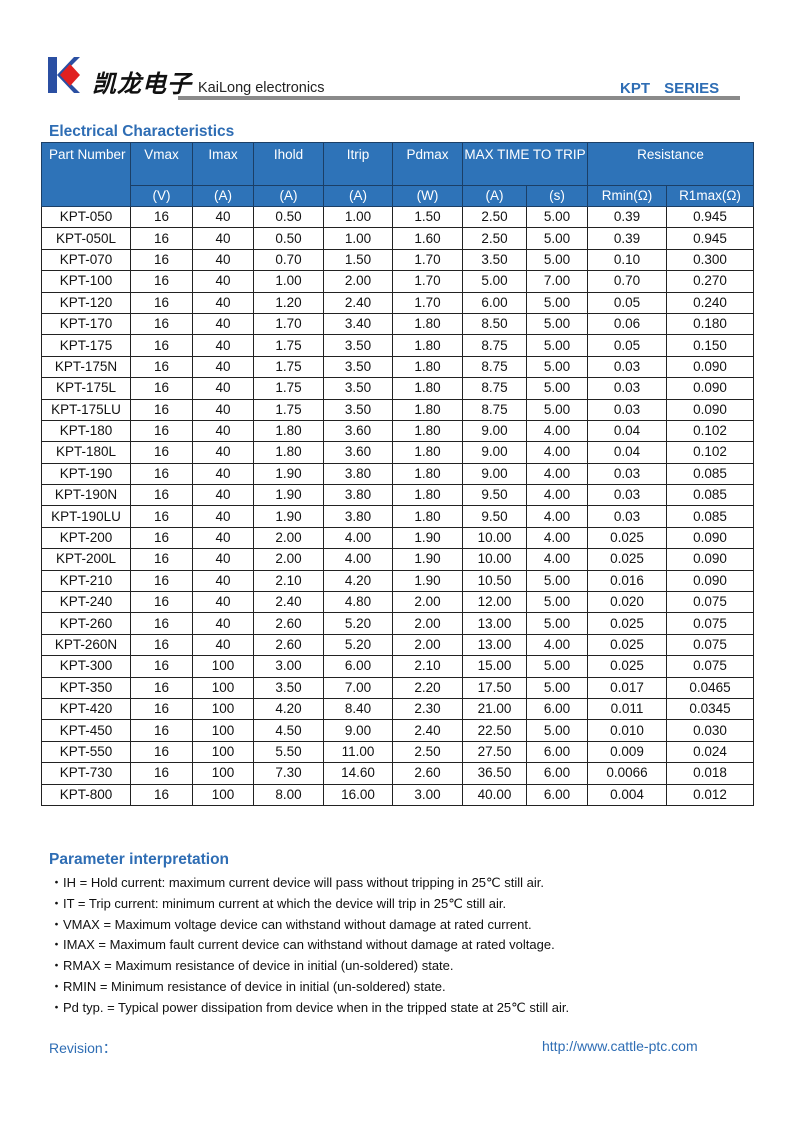 This screenshot has height=1122, width=793. I want to click on table-cell: 10.50, so click(494, 581).